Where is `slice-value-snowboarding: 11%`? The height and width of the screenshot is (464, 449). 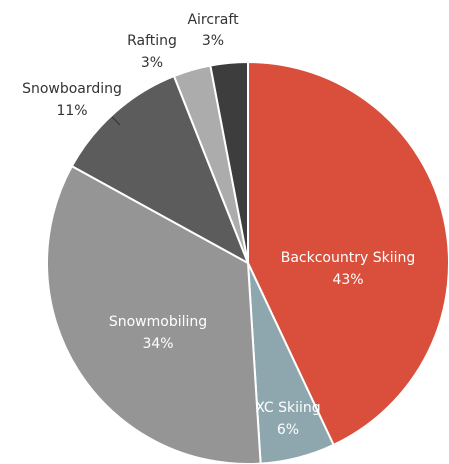 slice-value-snowboarding: 11% is located at coordinates (71, 111).